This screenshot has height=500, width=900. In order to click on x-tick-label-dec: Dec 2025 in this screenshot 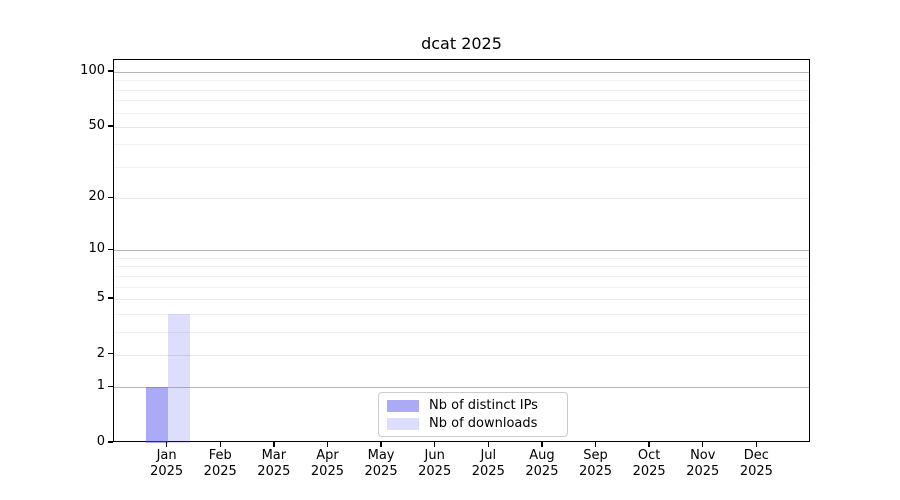, I will do `click(756, 464)`.